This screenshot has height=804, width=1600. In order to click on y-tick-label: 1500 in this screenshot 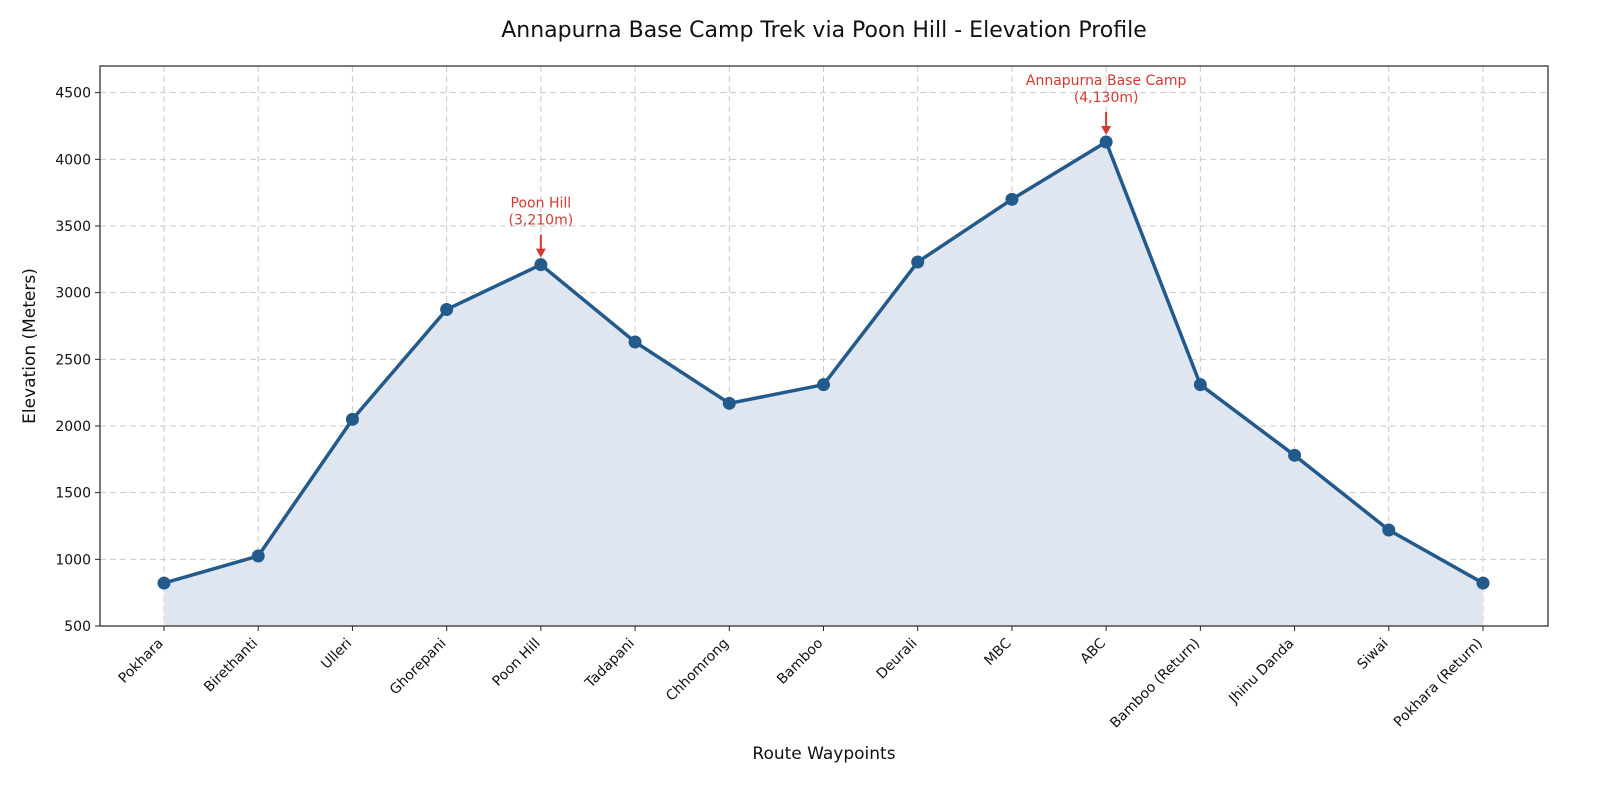, I will do `click(73, 494)`.